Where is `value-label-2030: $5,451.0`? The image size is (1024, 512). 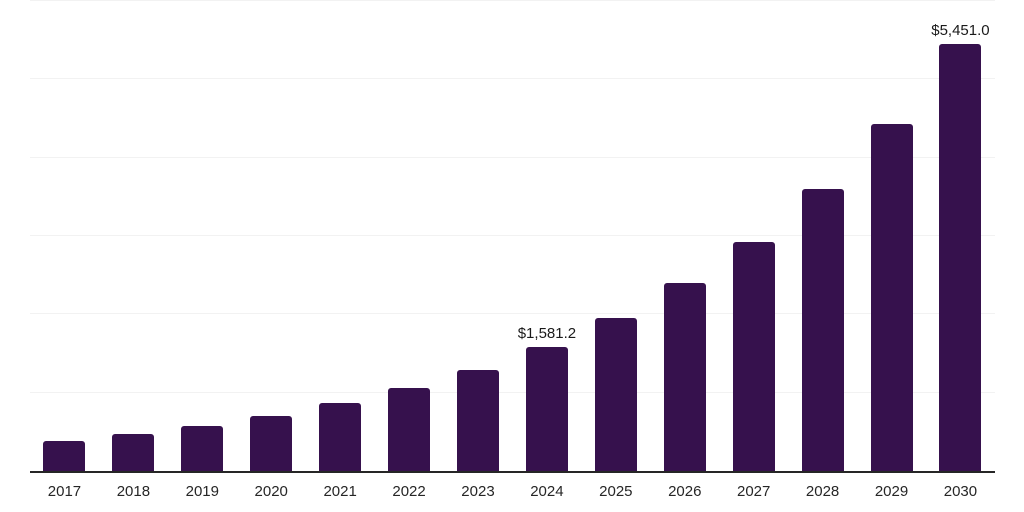
value-label-2030: $5,451.0 is located at coordinates (960, 31).